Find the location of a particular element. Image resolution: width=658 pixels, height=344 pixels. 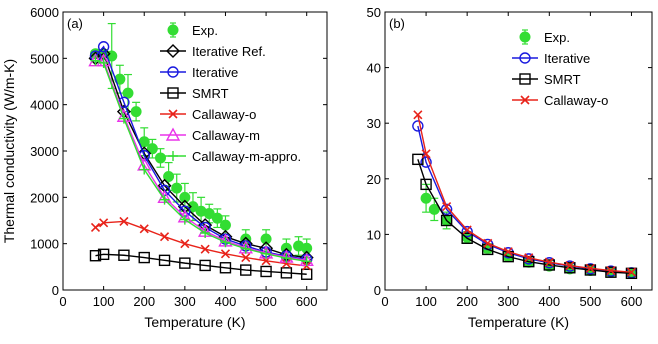

y-tick-label: 30 is located at coordinates (374, 123).